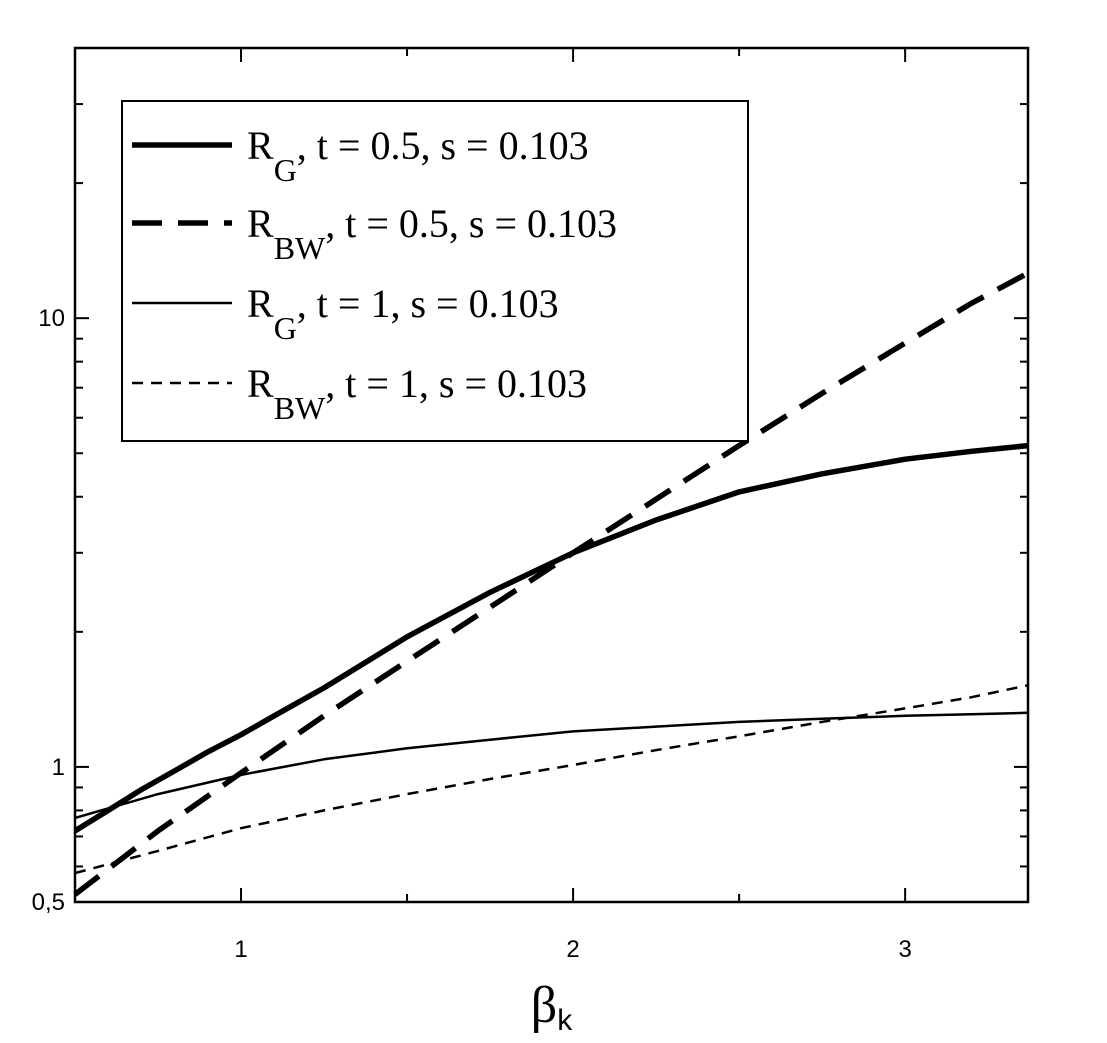  What do you see at coordinates (58, 767) in the screenshot?
I see `y-tick-label: 1` at bounding box center [58, 767].